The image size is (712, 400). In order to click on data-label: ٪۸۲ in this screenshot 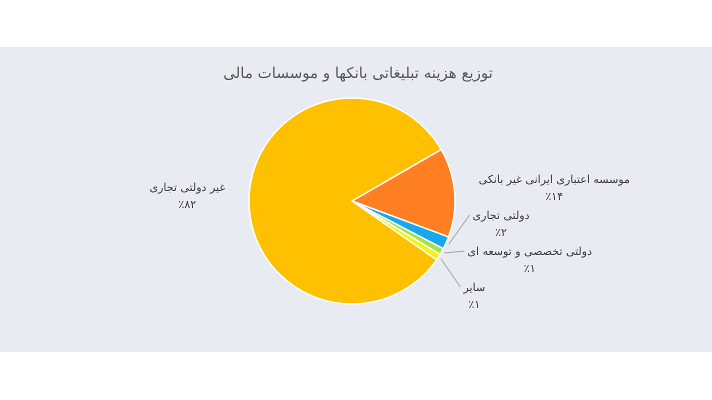, I will do `click(187, 204)`.